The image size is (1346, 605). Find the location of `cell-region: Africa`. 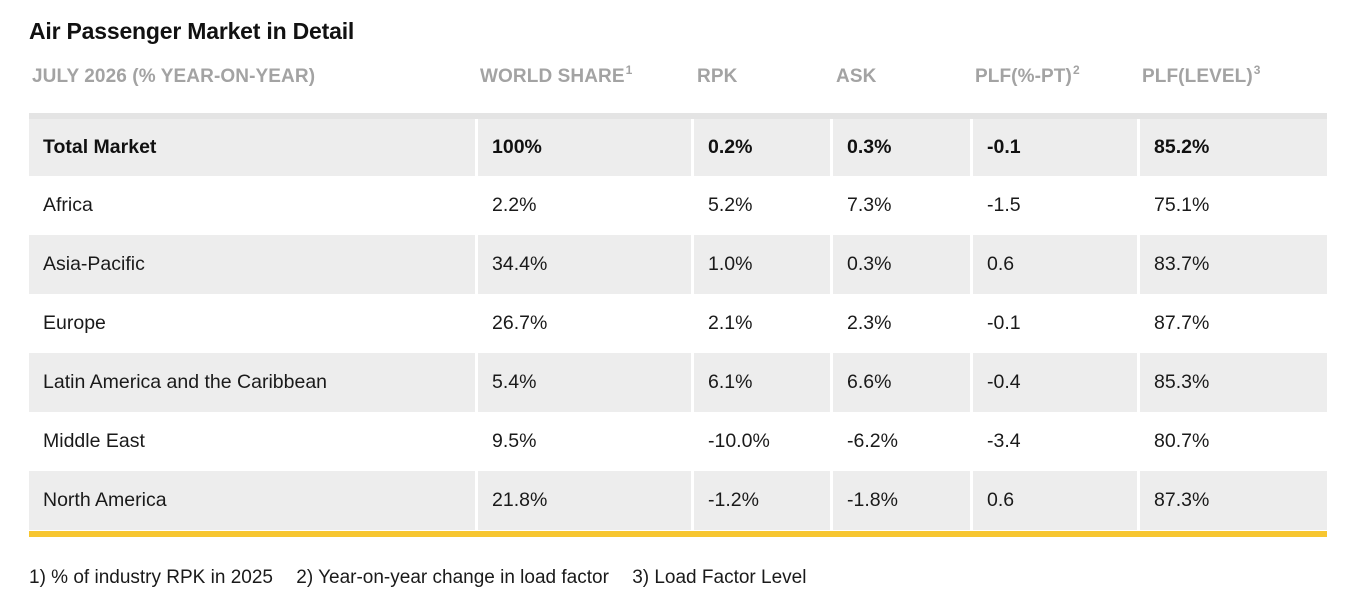

cell-region: Africa is located at coordinates (68, 205).